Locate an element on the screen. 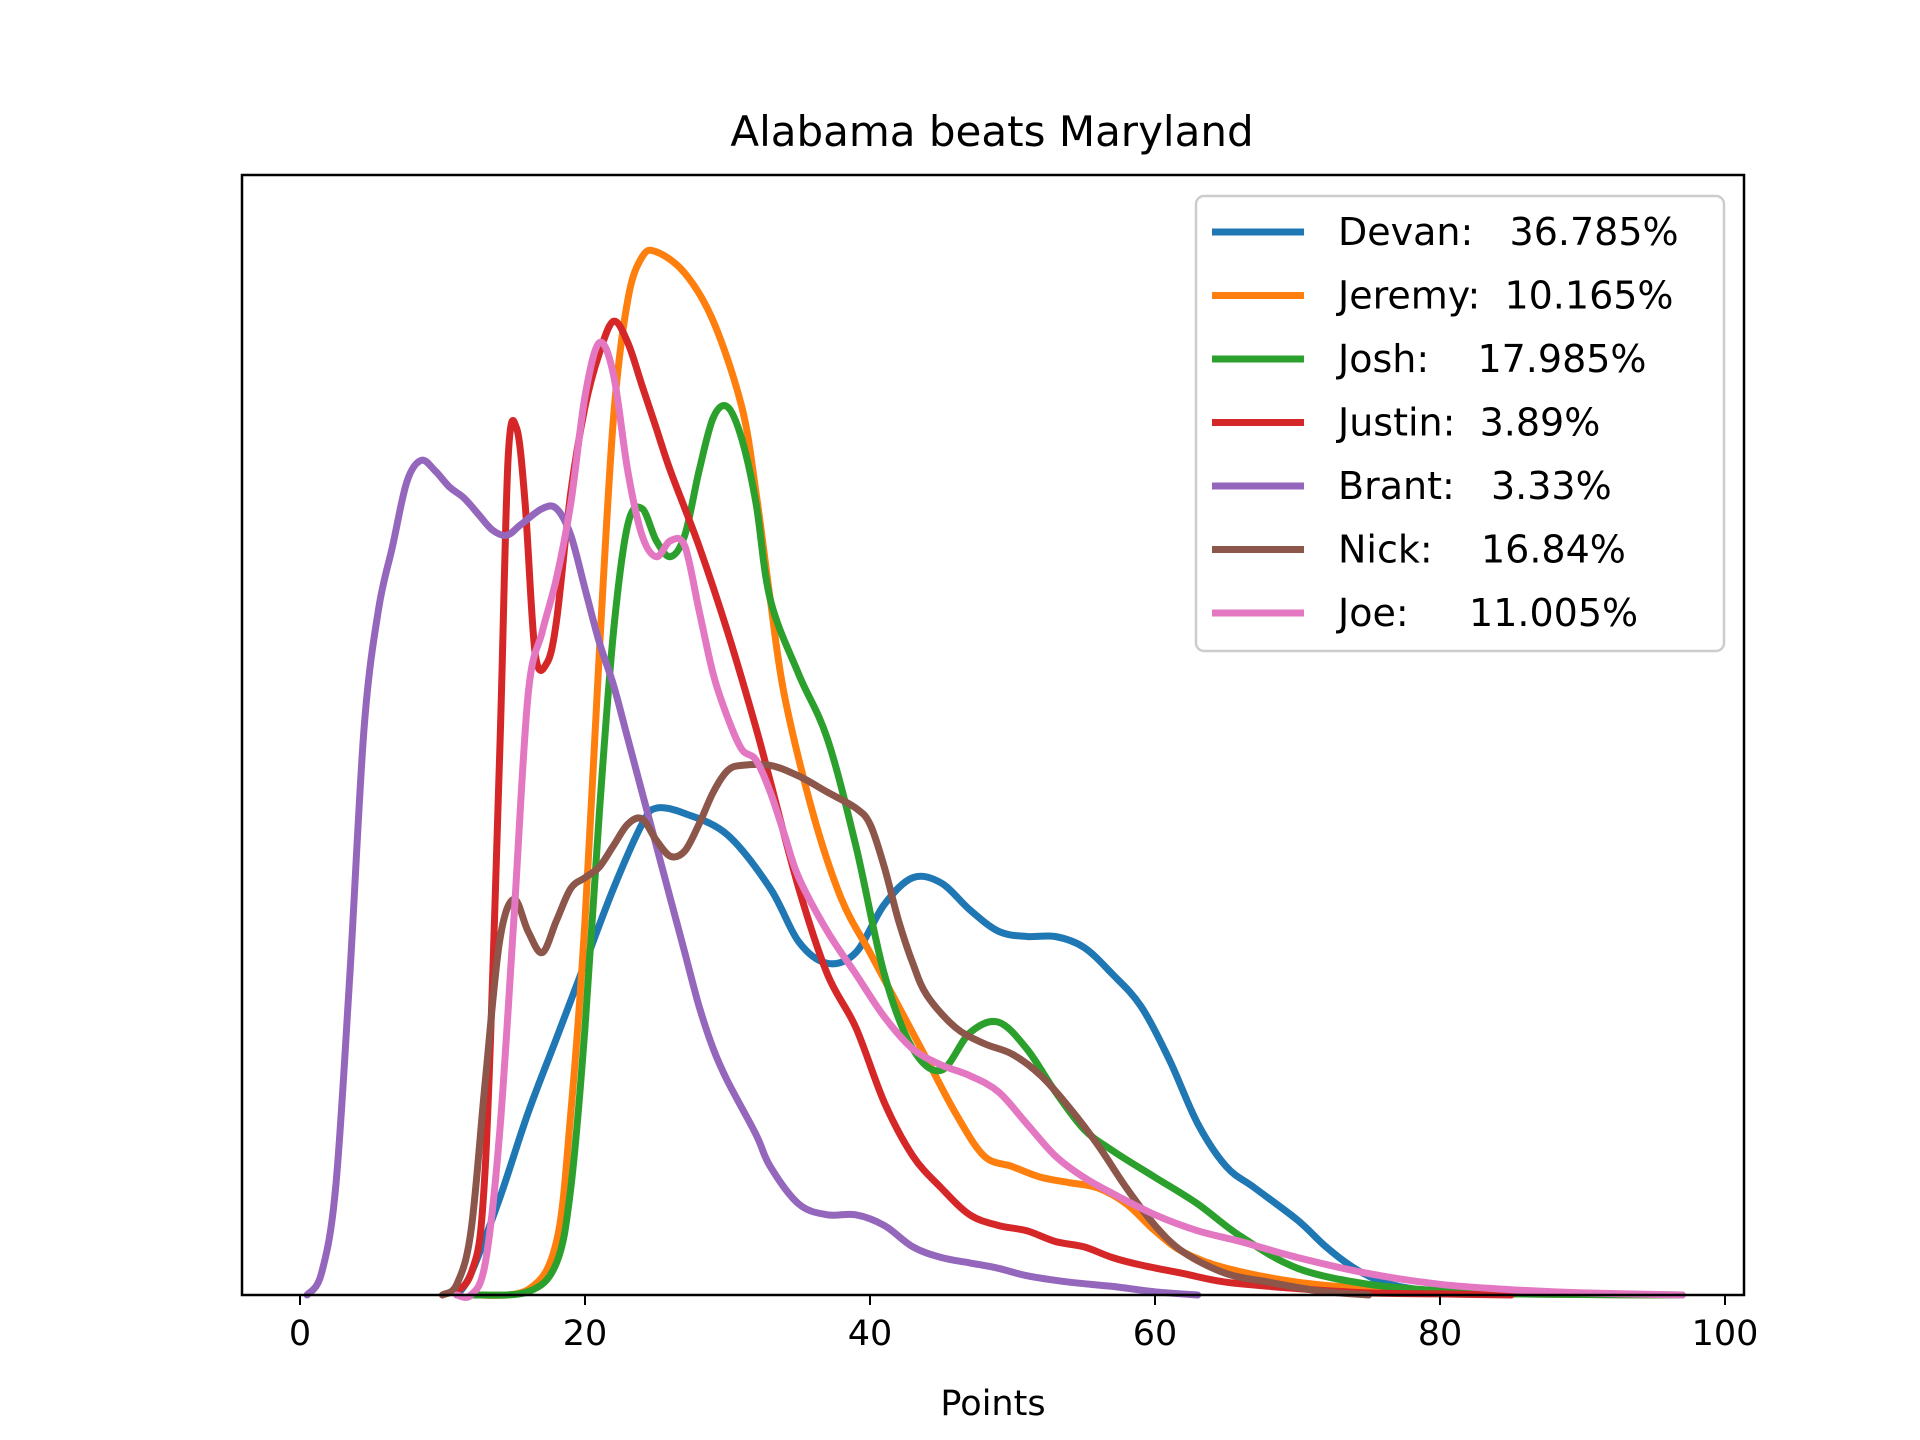 This screenshot has width=1920, height=1440. legend-box is located at coordinates (1460, 423).